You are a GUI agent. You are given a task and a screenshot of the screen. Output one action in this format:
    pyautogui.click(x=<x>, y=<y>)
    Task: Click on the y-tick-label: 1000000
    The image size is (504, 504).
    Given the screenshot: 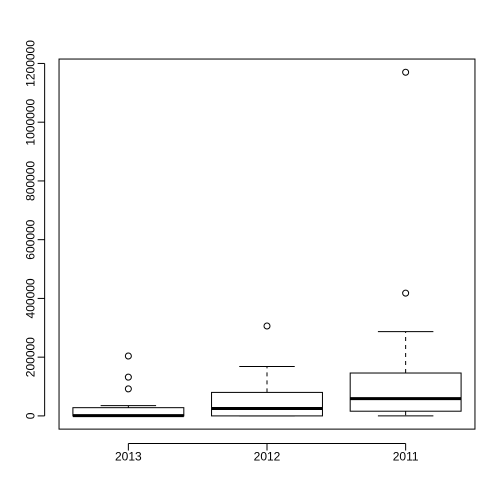 What is the action you would take?
    pyautogui.click(x=31, y=122)
    